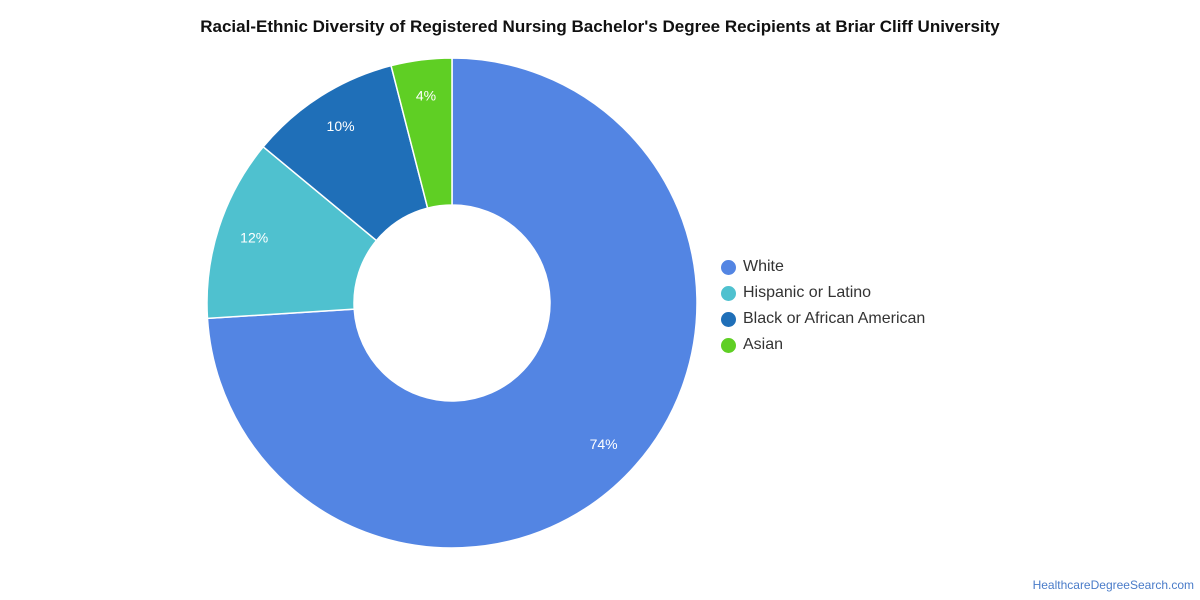 The image size is (1200, 600). What do you see at coordinates (823, 267) in the screenshot?
I see `legend-item-white: White` at bounding box center [823, 267].